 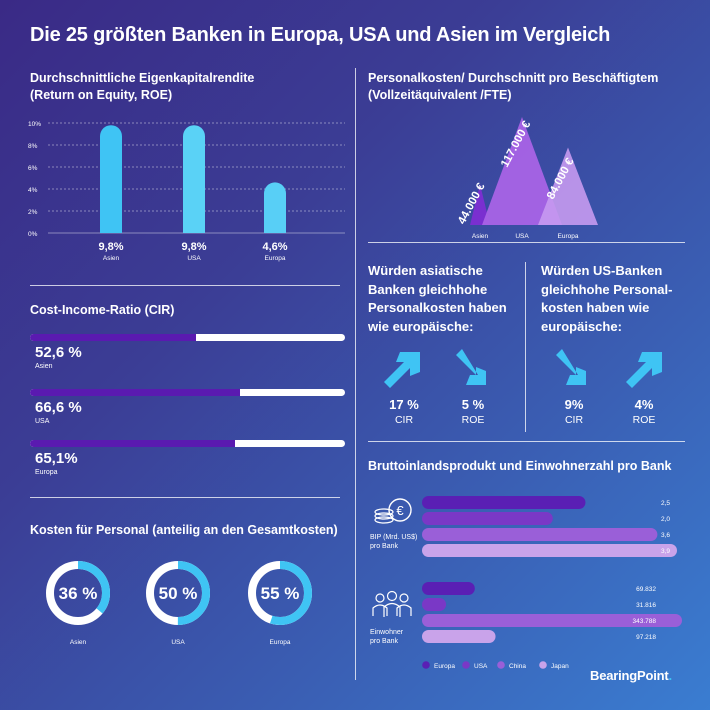 What do you see at coordinates (665, 535) in the screenshot?
I see `bip-value-label: 3,6` at bounding box center [665, 535].